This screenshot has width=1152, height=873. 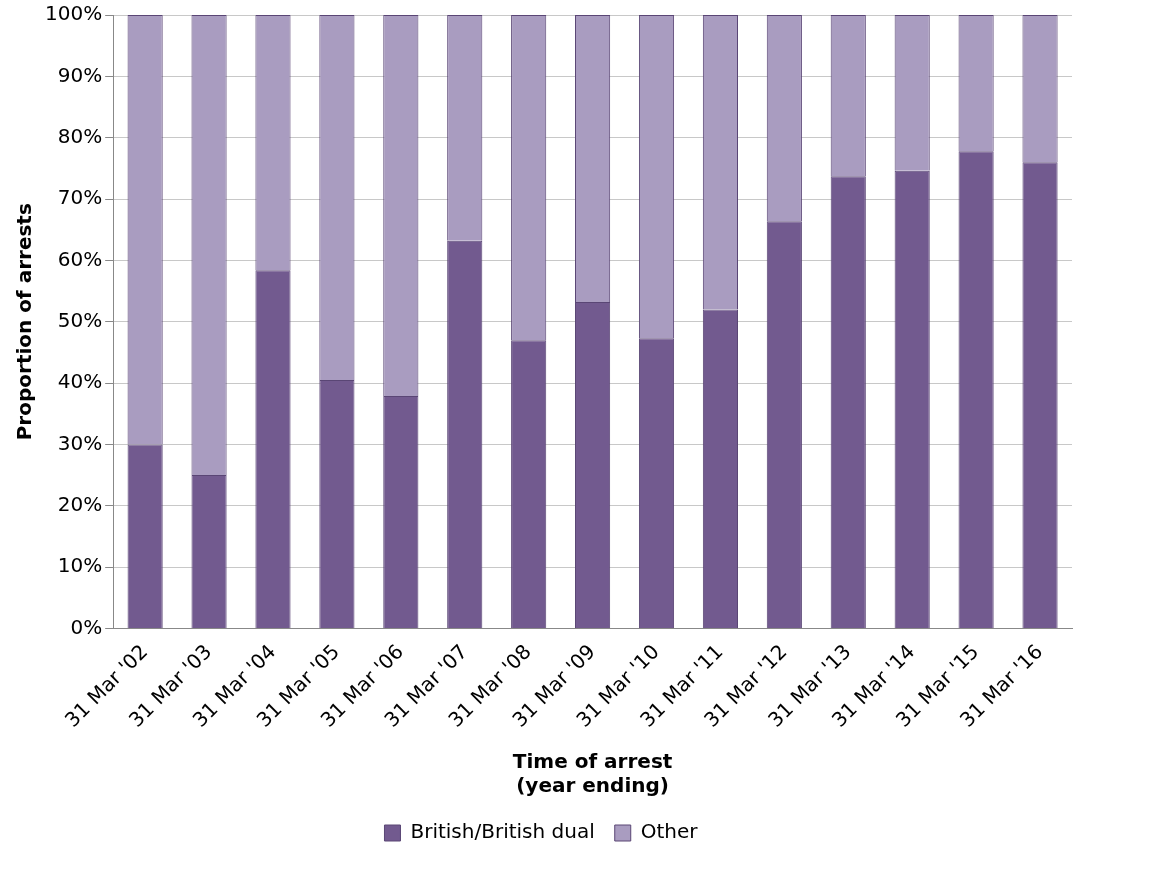 I want to click on y-tick-label: 0%, so click(x=86, y=626).